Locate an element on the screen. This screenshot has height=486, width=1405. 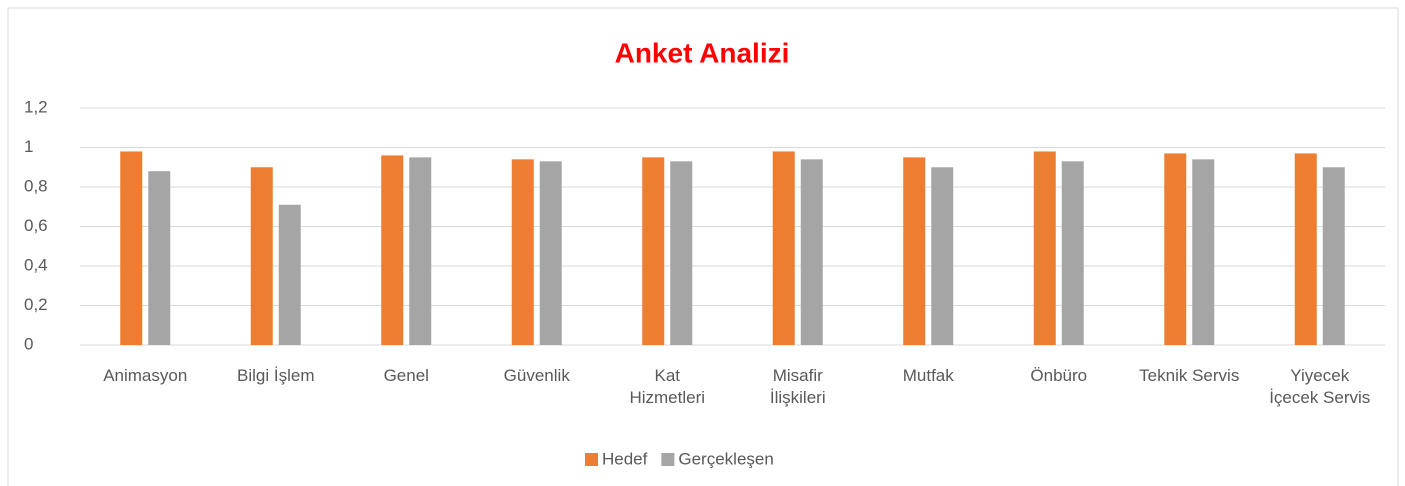
x-tick-label: Güvenlik is located at coordinates (536, 375).